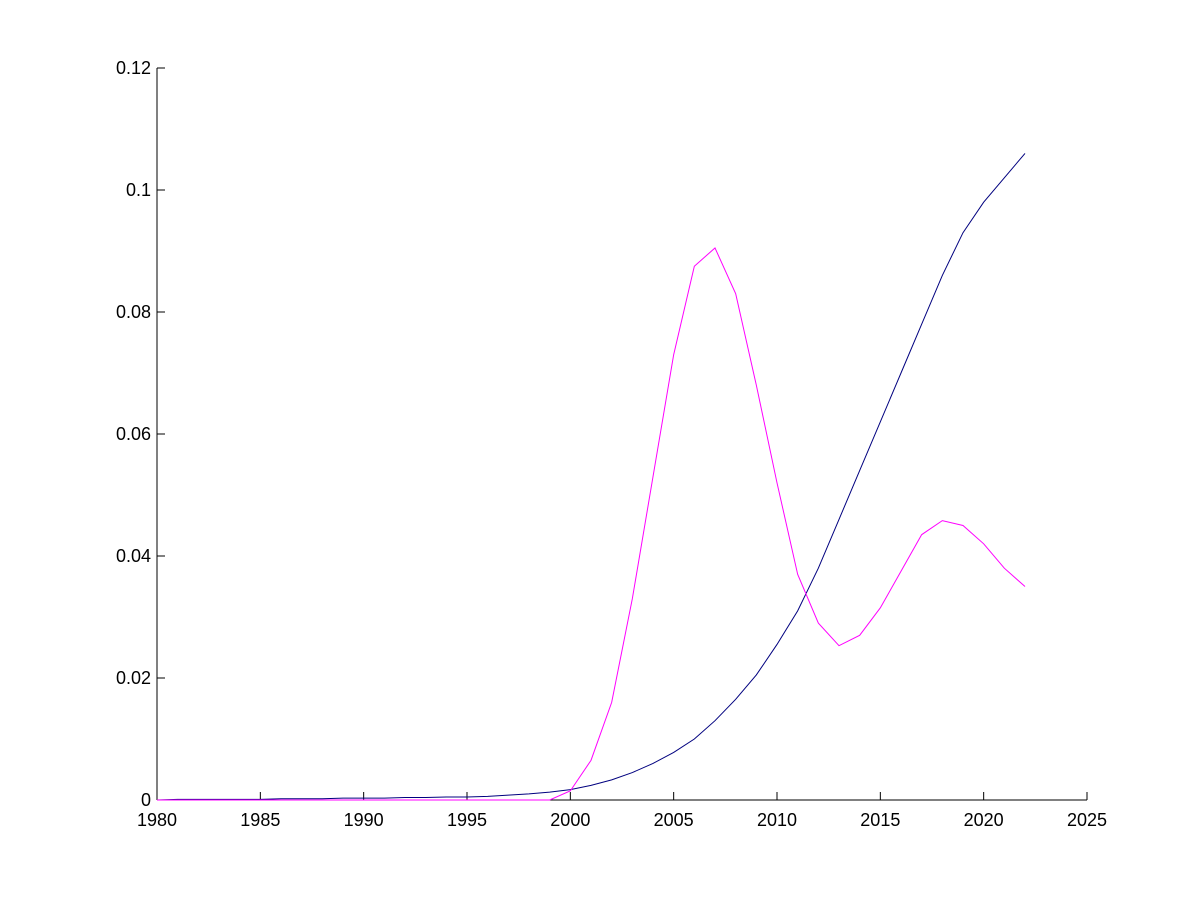 Image resolution: width=1200 pixels, height=900 pixels. Describe the element at coordinates (133, 556) in the screenshot. I see `y-tick-label: 0.04` at that location.